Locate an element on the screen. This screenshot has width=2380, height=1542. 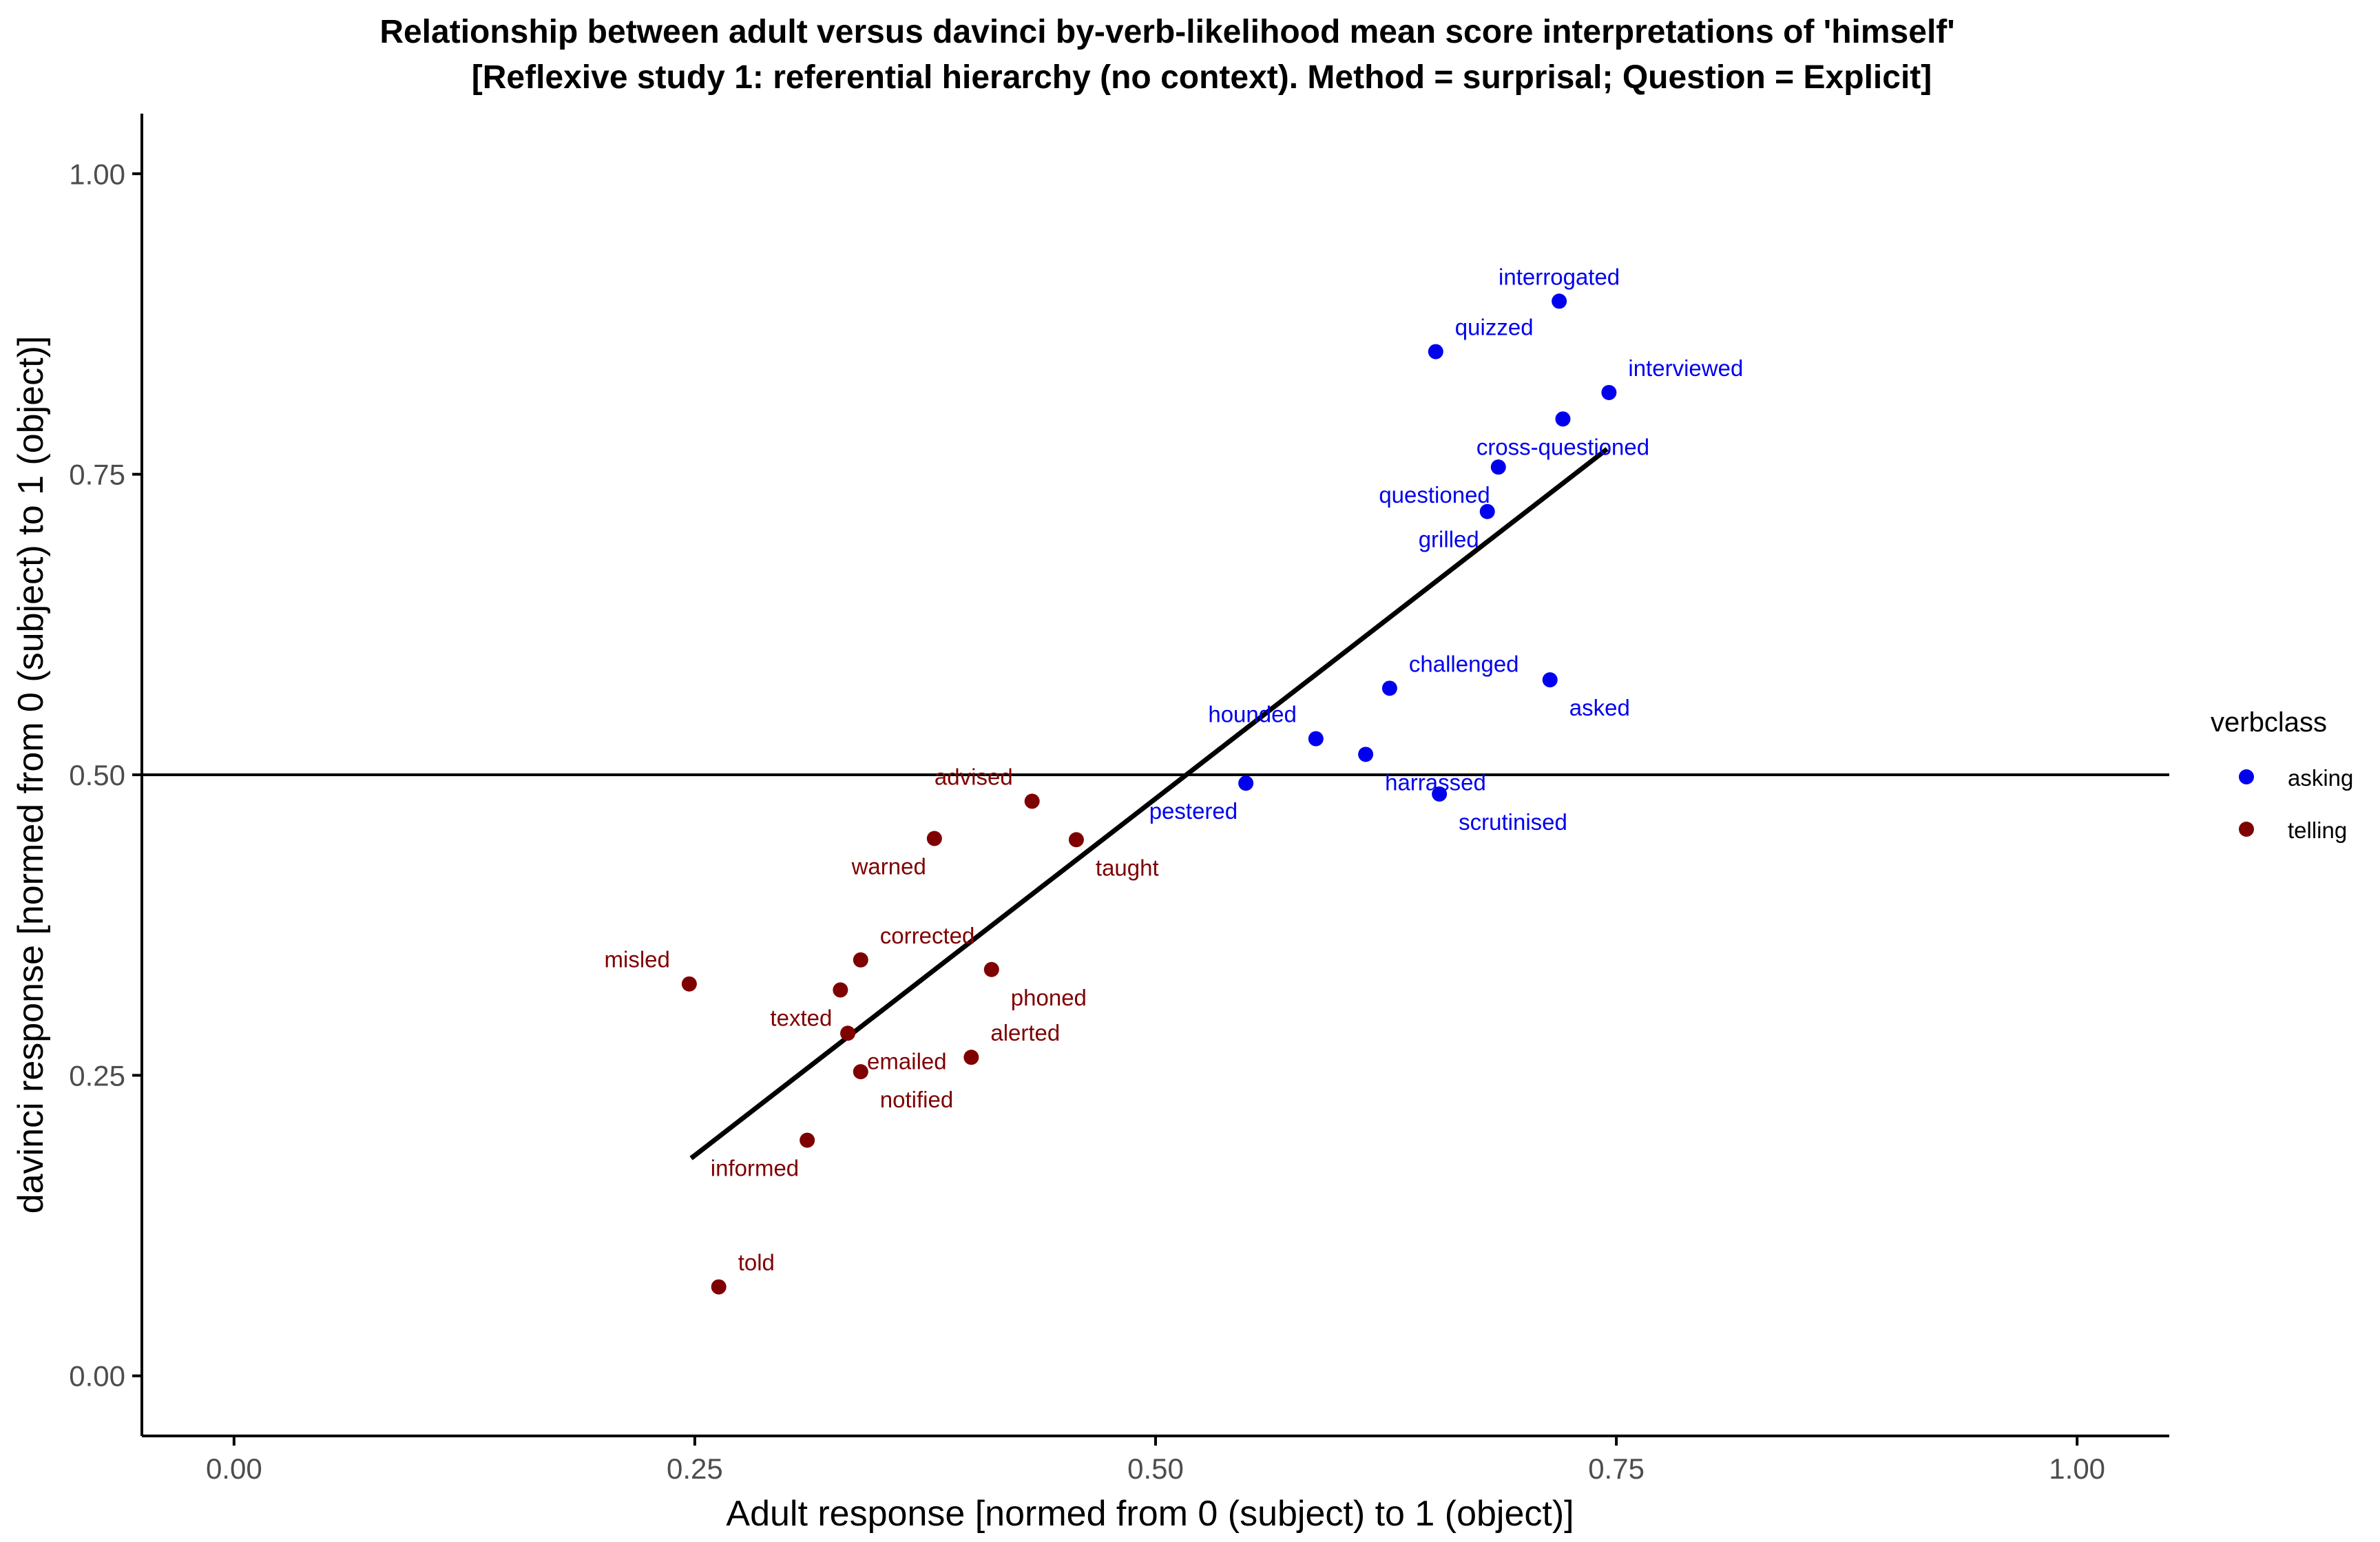
x-tick-label-2: 0.50 is located at coordinates (1155, 1468).